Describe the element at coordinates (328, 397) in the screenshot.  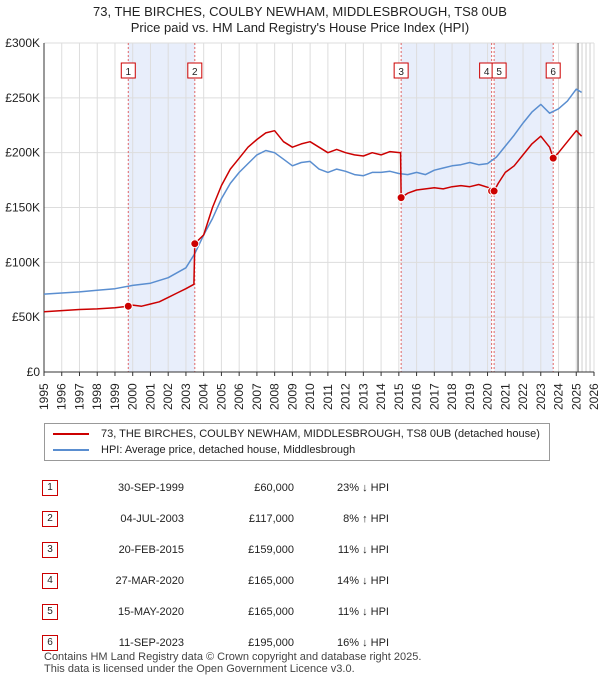
I see `x-tick-label: 2011` at that location.